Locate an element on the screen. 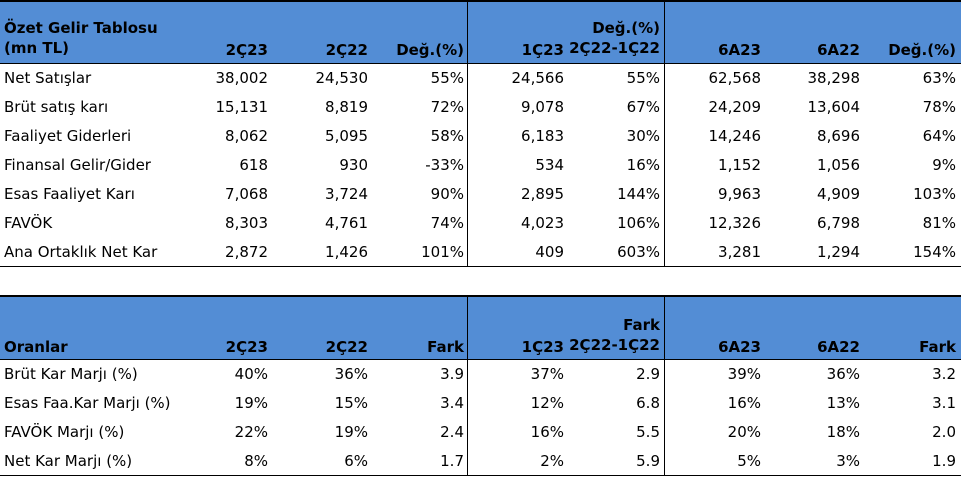 Image resolution: width=961 pixels, height=477 pixels. table-cell: -33% is located at coordinates (444, 165).